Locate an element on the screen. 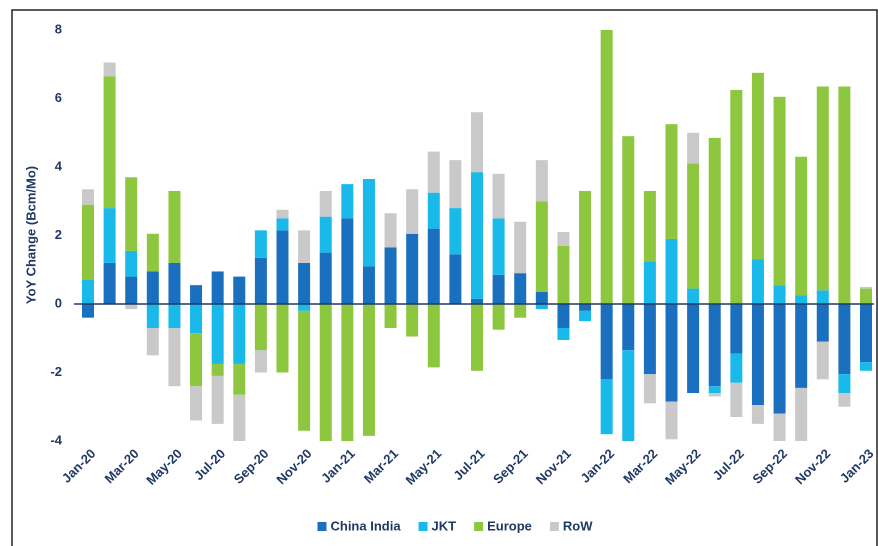  y-tick-label: 8 is located at coordinates (58, 28).